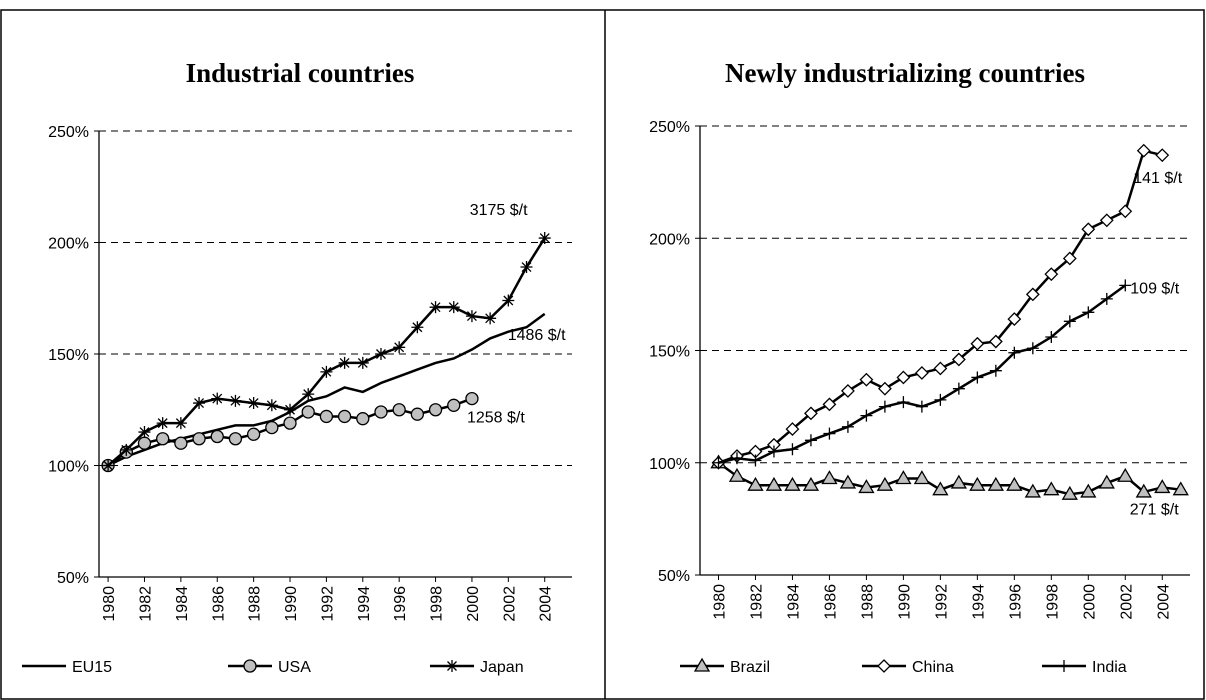 The width and height of the screenshot is (1206, 700). I want to click on x-tick-label: 1988, so click(867, 602).